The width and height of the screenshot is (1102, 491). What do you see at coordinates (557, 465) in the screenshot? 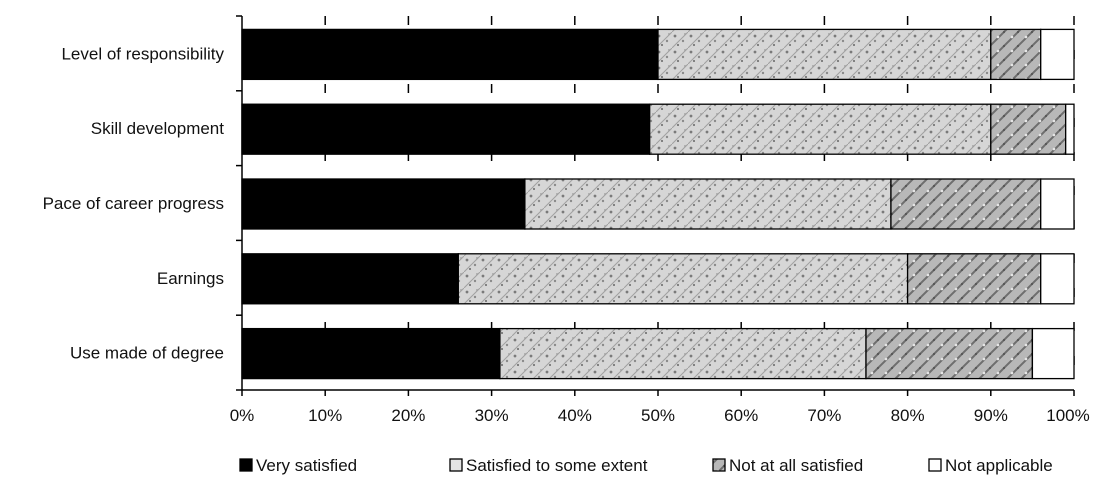
I see `legend-label: Satisfied to some extent` at bounding box center [557, 465].